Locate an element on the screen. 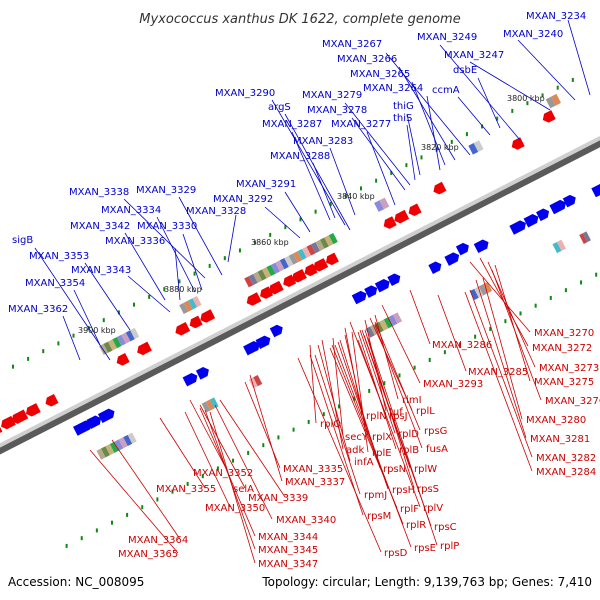 The width and height of the screenshot is (600, 600). gene-label: MXAN_3284 is located at coordinates (566, 472).